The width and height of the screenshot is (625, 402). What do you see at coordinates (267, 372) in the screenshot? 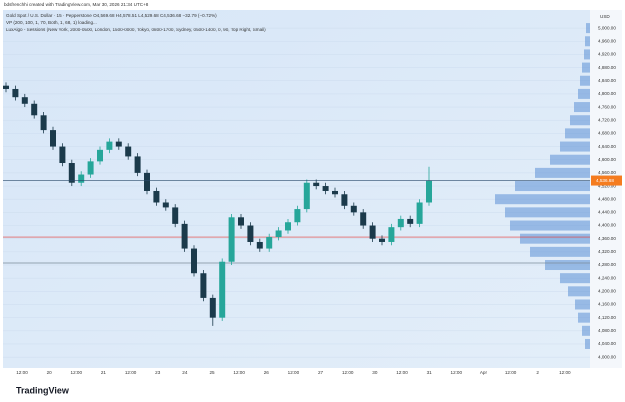
I see `x-tick-label: 26` at bounding box center [267, 372].